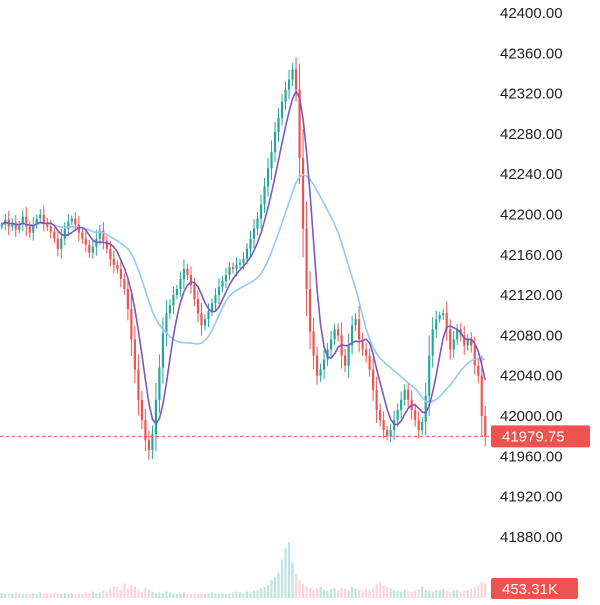 The width and height of the screenshot is (600, 605). What do you see at coordinates (243, 570) in the screenshot?
I see `volume-layer` at bounding box center [243, 570].